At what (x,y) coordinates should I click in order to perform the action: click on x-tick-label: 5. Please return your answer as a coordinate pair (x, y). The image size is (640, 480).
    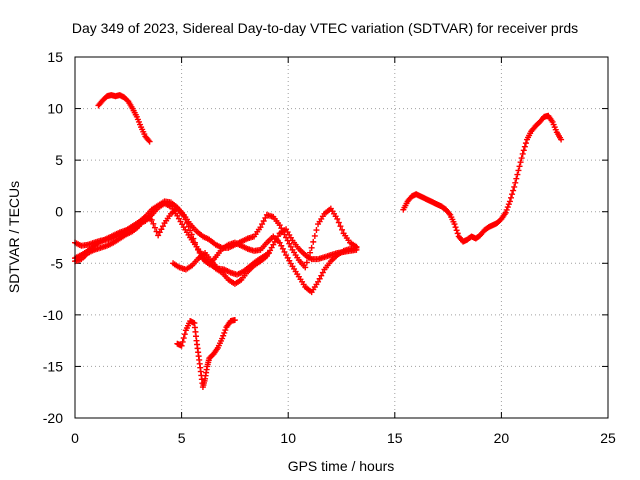
    Looking at the image, I should click on (182, 438).